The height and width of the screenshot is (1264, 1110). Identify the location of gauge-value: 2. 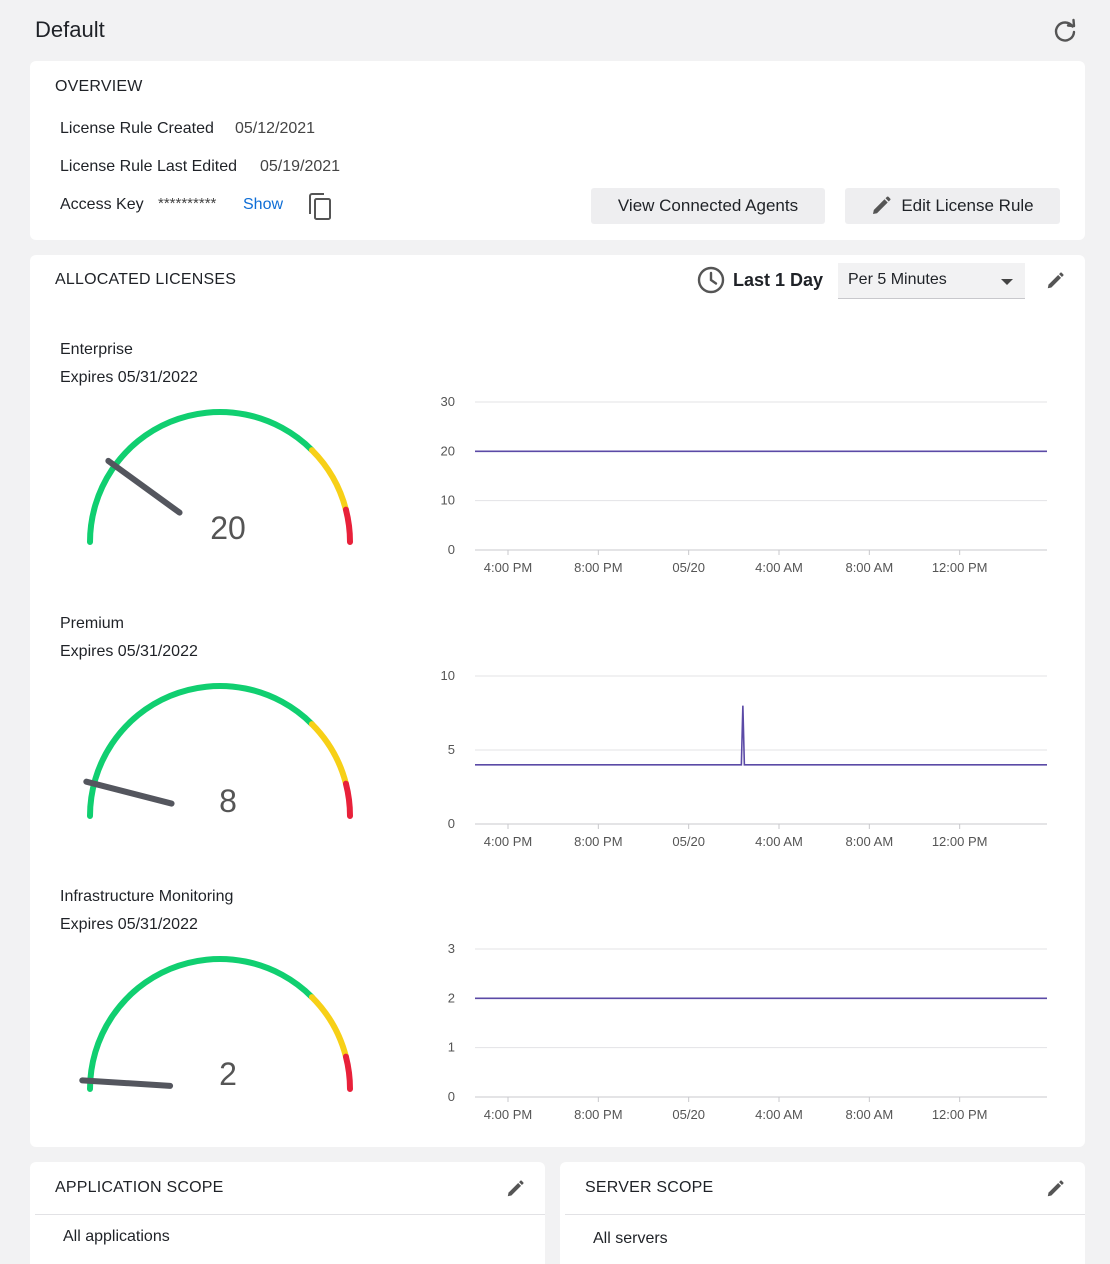
(228, 1074).